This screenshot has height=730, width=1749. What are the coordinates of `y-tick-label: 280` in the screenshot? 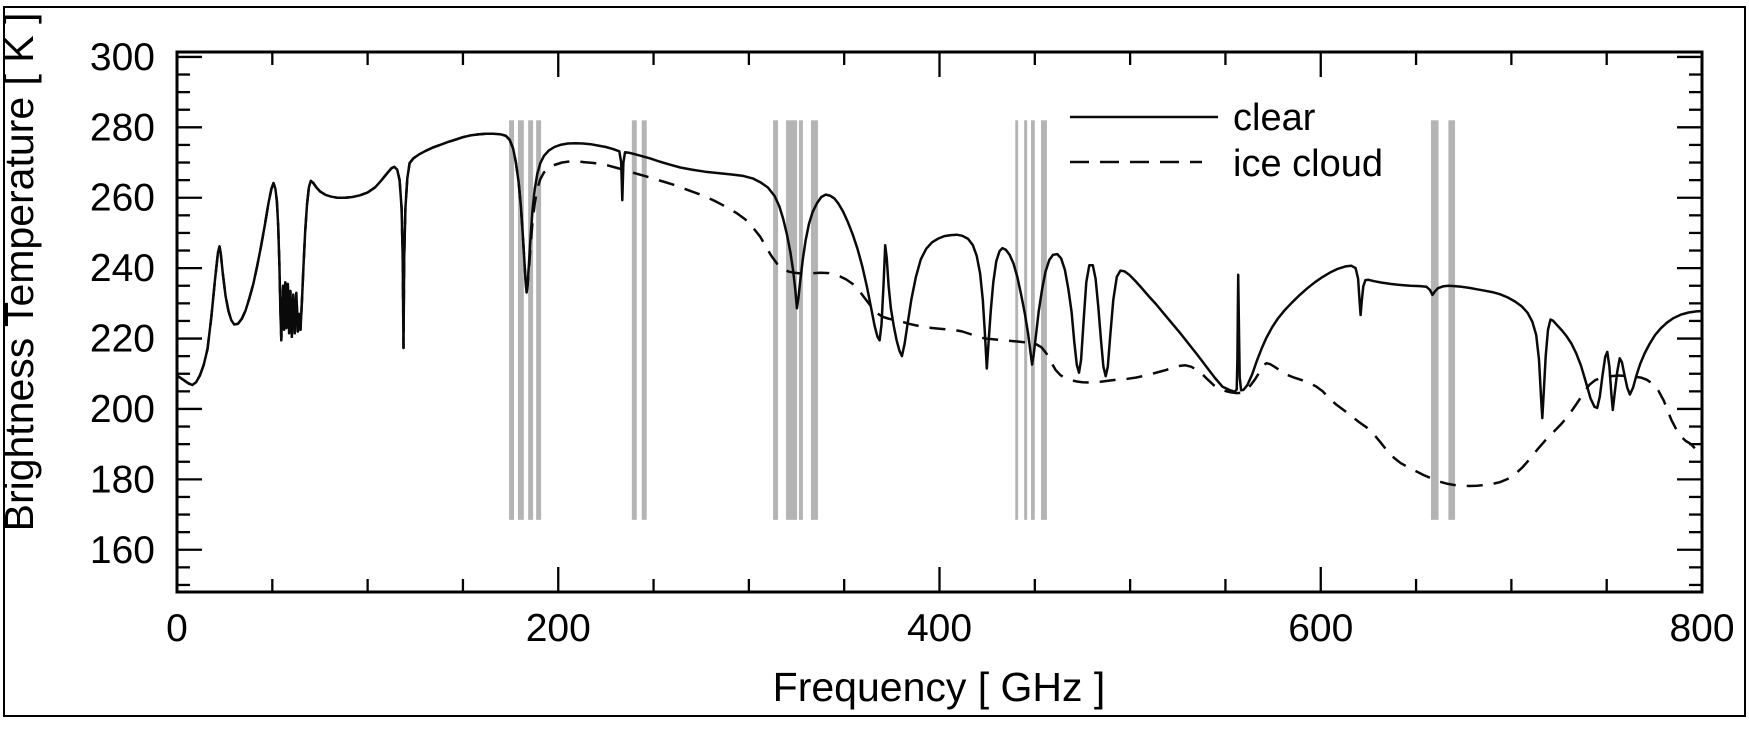 It's located at (122, 127).